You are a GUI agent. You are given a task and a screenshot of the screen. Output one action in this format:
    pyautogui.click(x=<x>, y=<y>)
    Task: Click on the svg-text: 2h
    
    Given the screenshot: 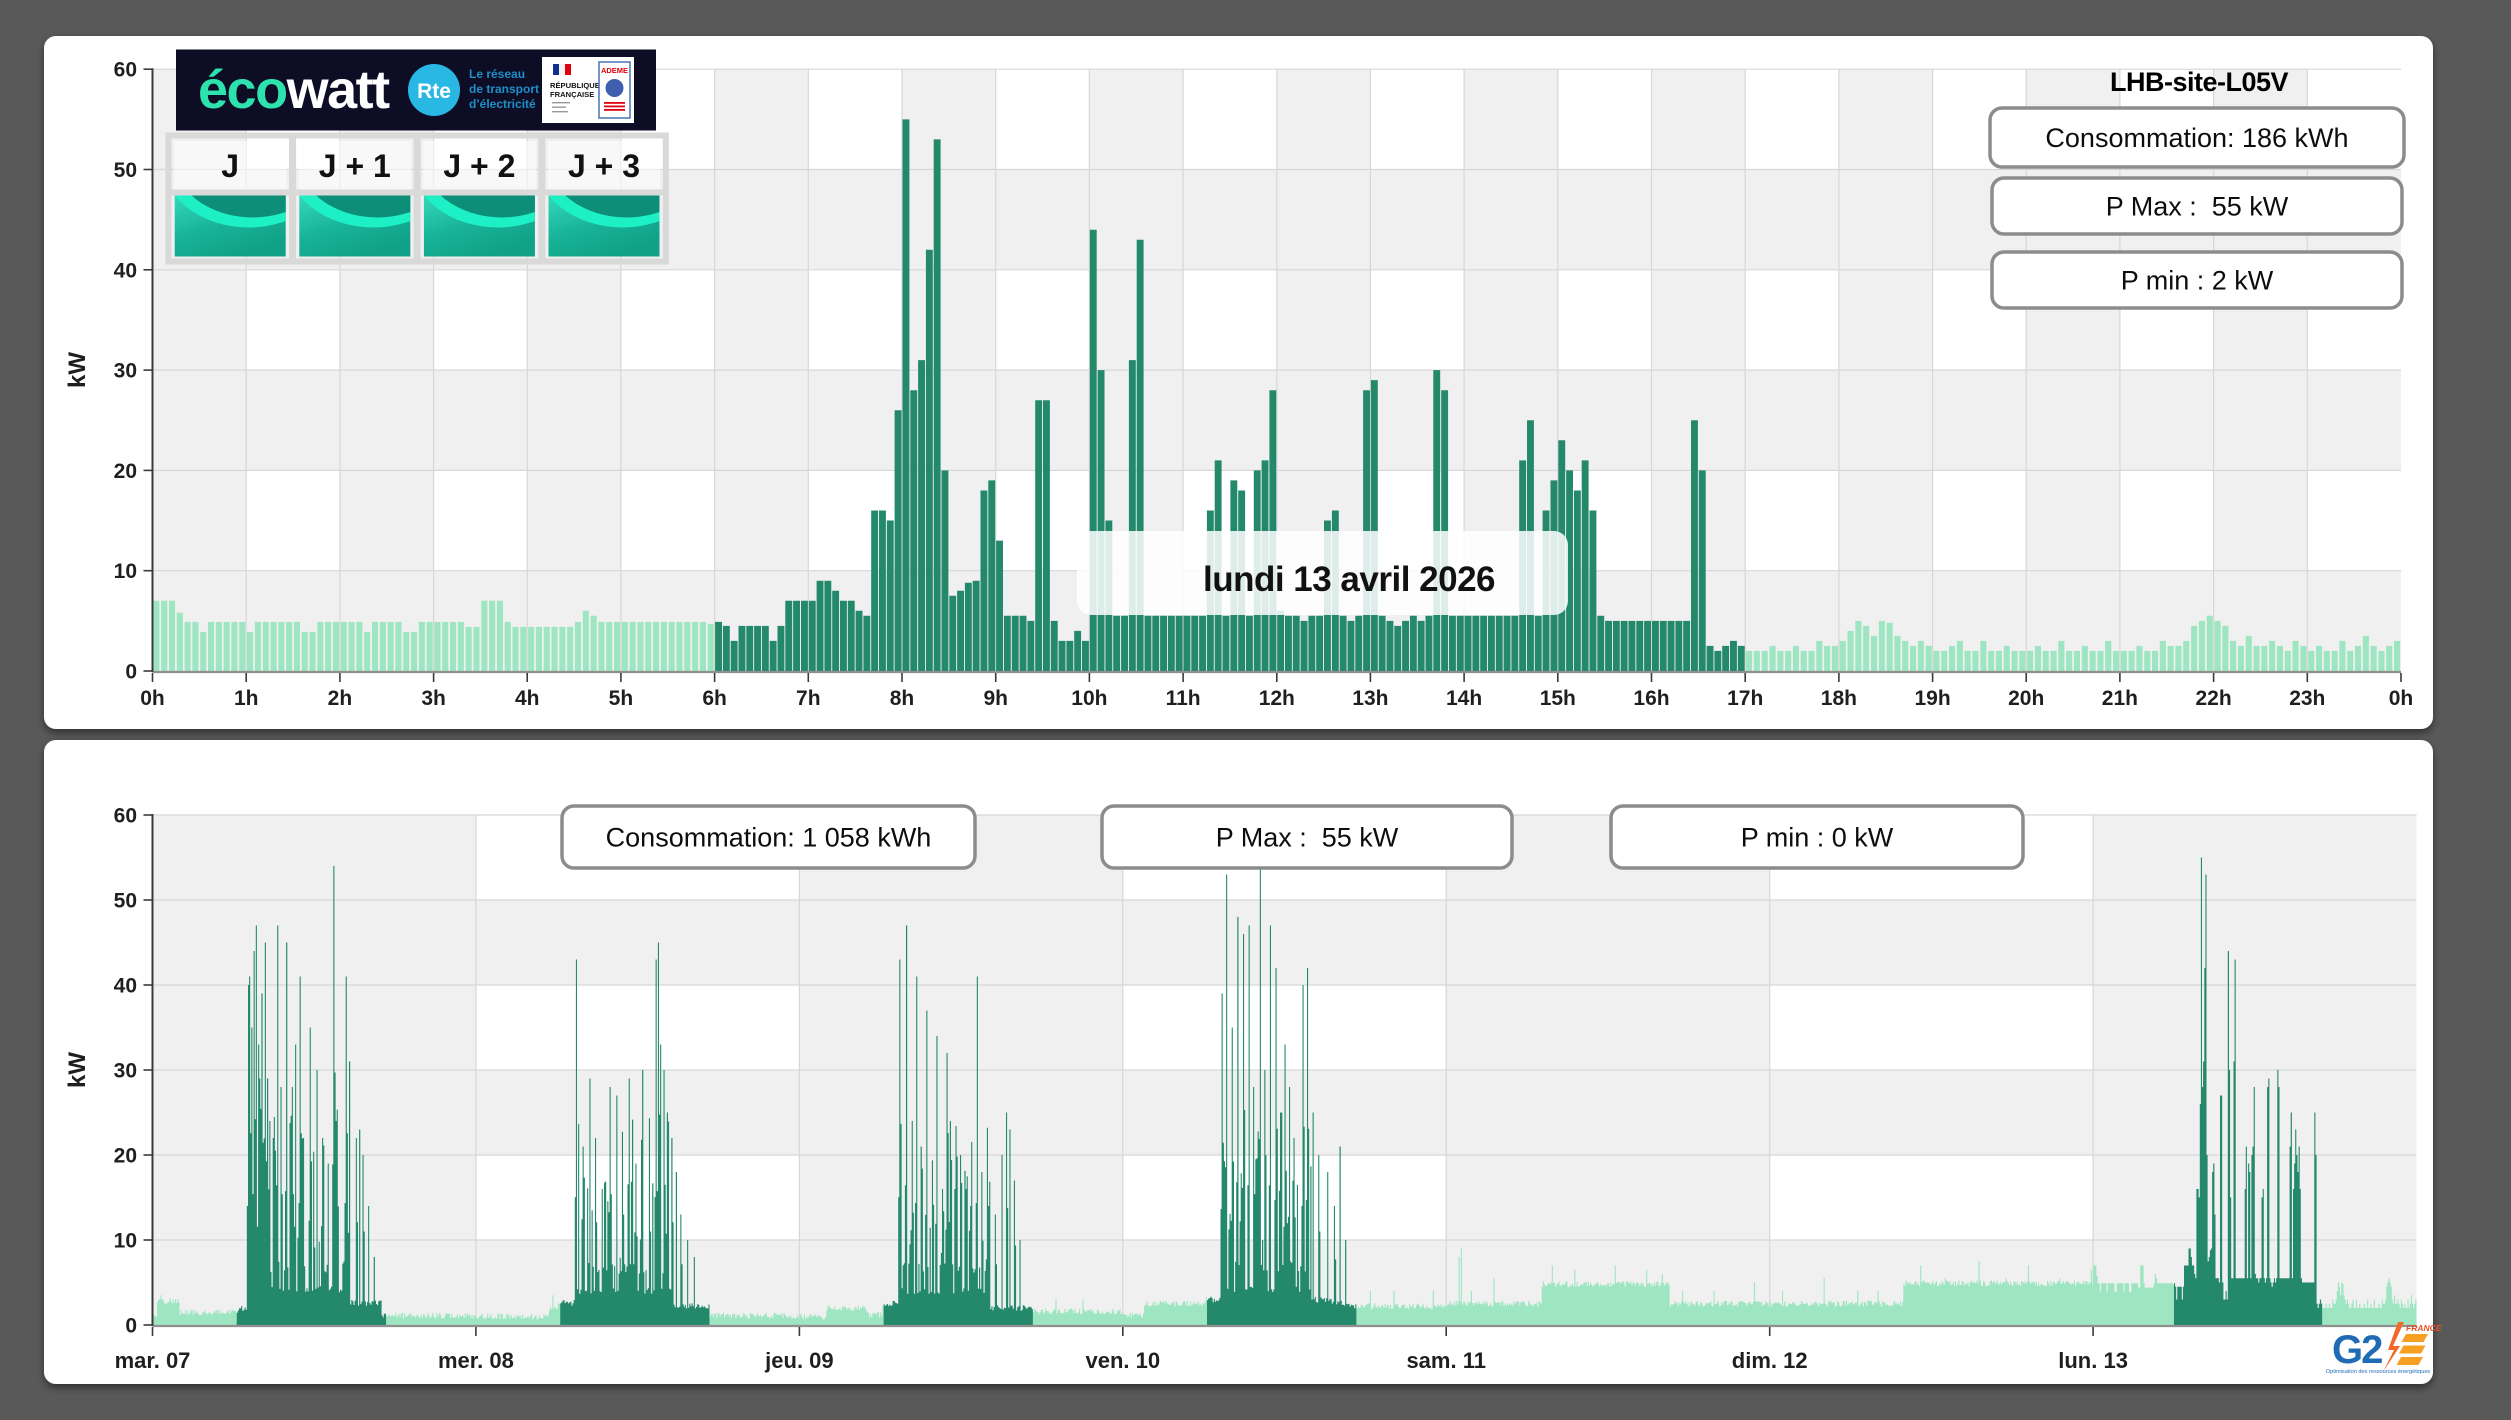 What is the action you would take?
    pyautogui.click(x=340, y=698)
    